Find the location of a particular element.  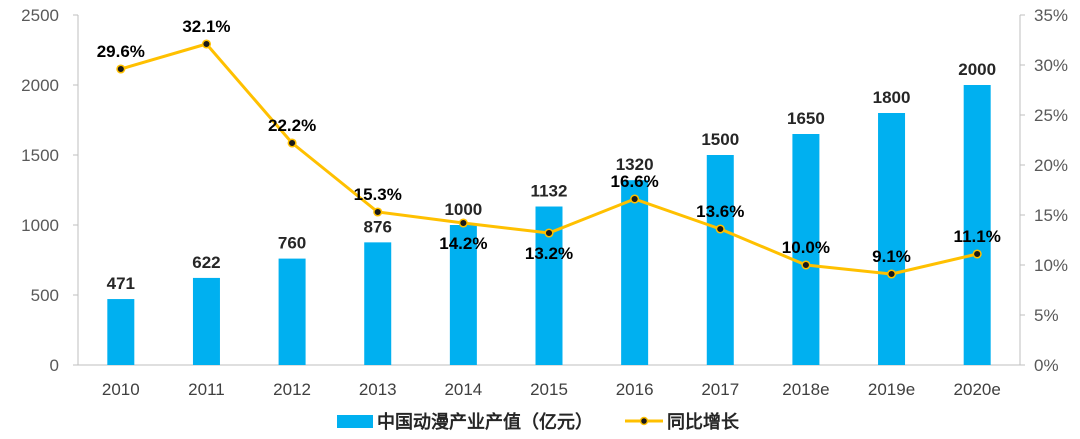

x-tick-label: 2015 is located at coordinates (549, 389).